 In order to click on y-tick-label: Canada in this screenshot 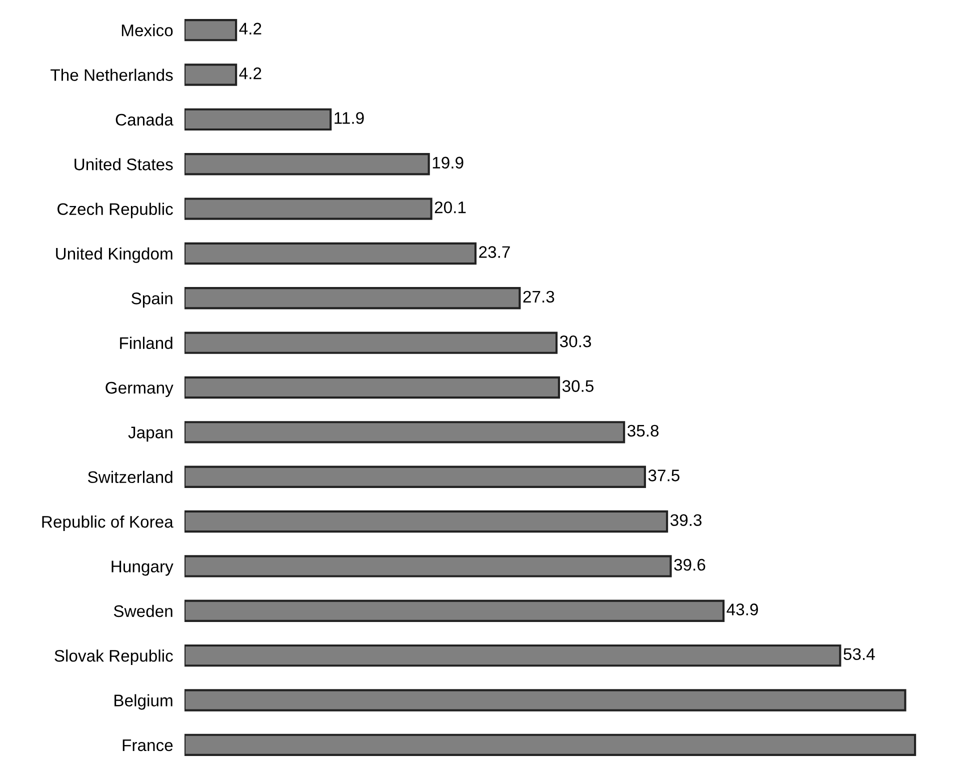, I will do `click(145, 119)`.